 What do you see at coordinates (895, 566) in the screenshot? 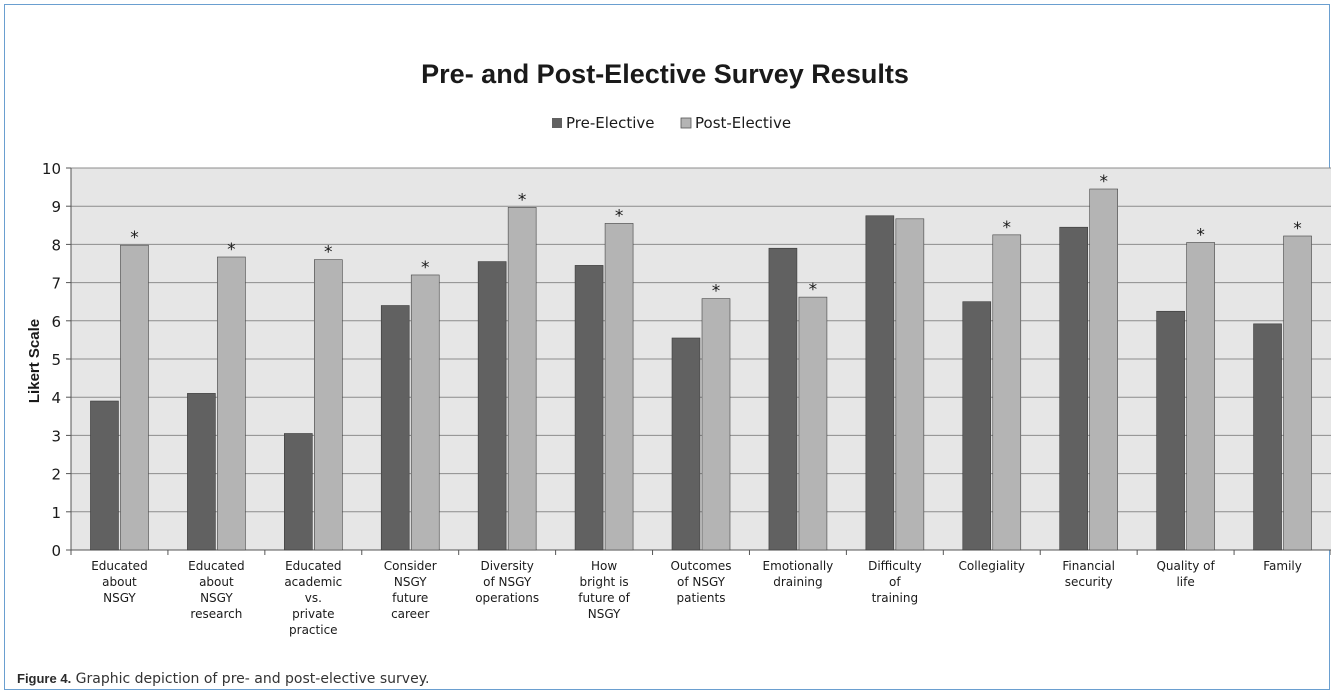
I see `x-tick-label-line: Difficulty` at bounding box center [895, 566].